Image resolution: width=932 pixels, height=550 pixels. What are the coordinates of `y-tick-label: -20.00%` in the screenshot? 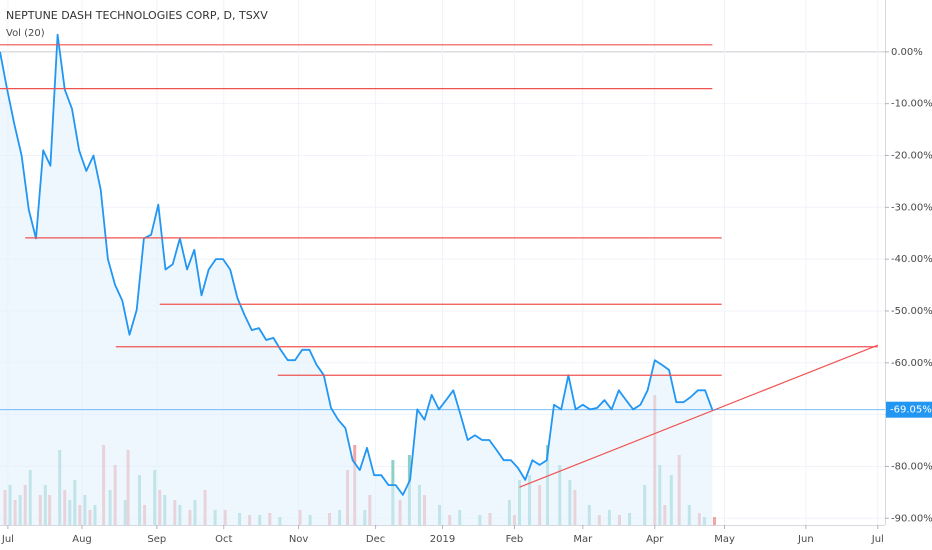 It's located at (911, 155).